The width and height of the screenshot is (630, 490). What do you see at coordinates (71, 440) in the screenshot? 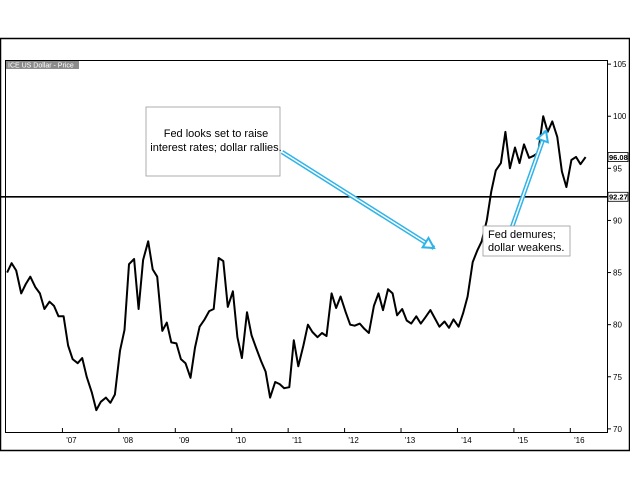
I see `x-tick-label: '07` at bounding box center [71, 440].